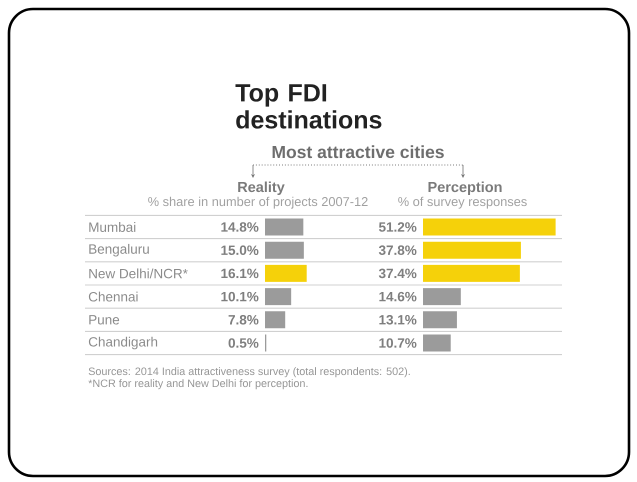 The height and width of the screenshot is (482, 637). Describe the element at coordinates (397, 273) in the screenshot. I see `data-label: 37.4%` at that location.